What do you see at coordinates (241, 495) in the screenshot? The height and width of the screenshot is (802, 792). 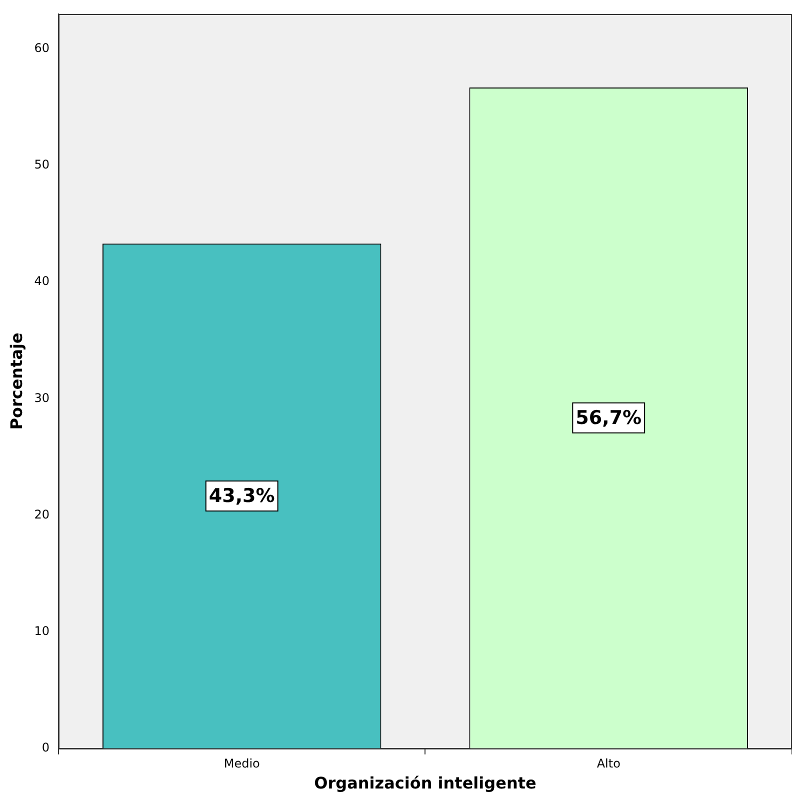 I see `data-label: 43,3%` at bounding box center [241, 495].